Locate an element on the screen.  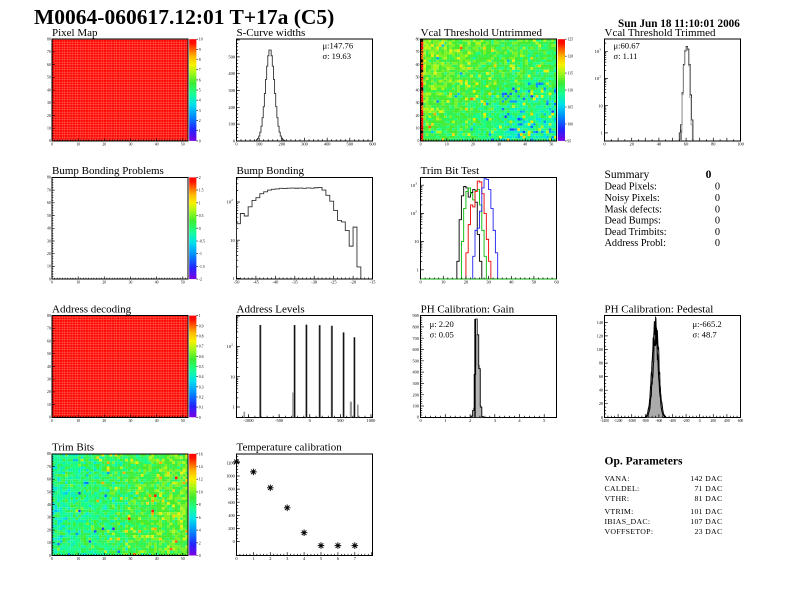
svg-text: Address decoding is located at coordinates (92, 309).